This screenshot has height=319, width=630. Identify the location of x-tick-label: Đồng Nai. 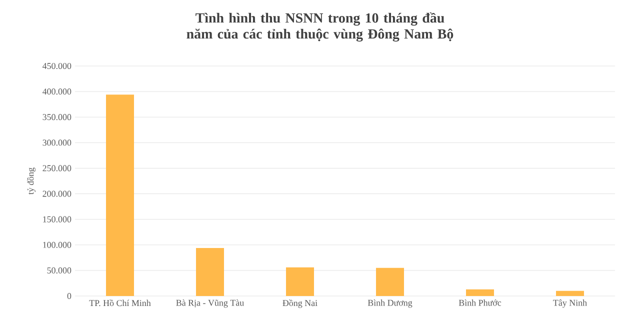
(300, 304).